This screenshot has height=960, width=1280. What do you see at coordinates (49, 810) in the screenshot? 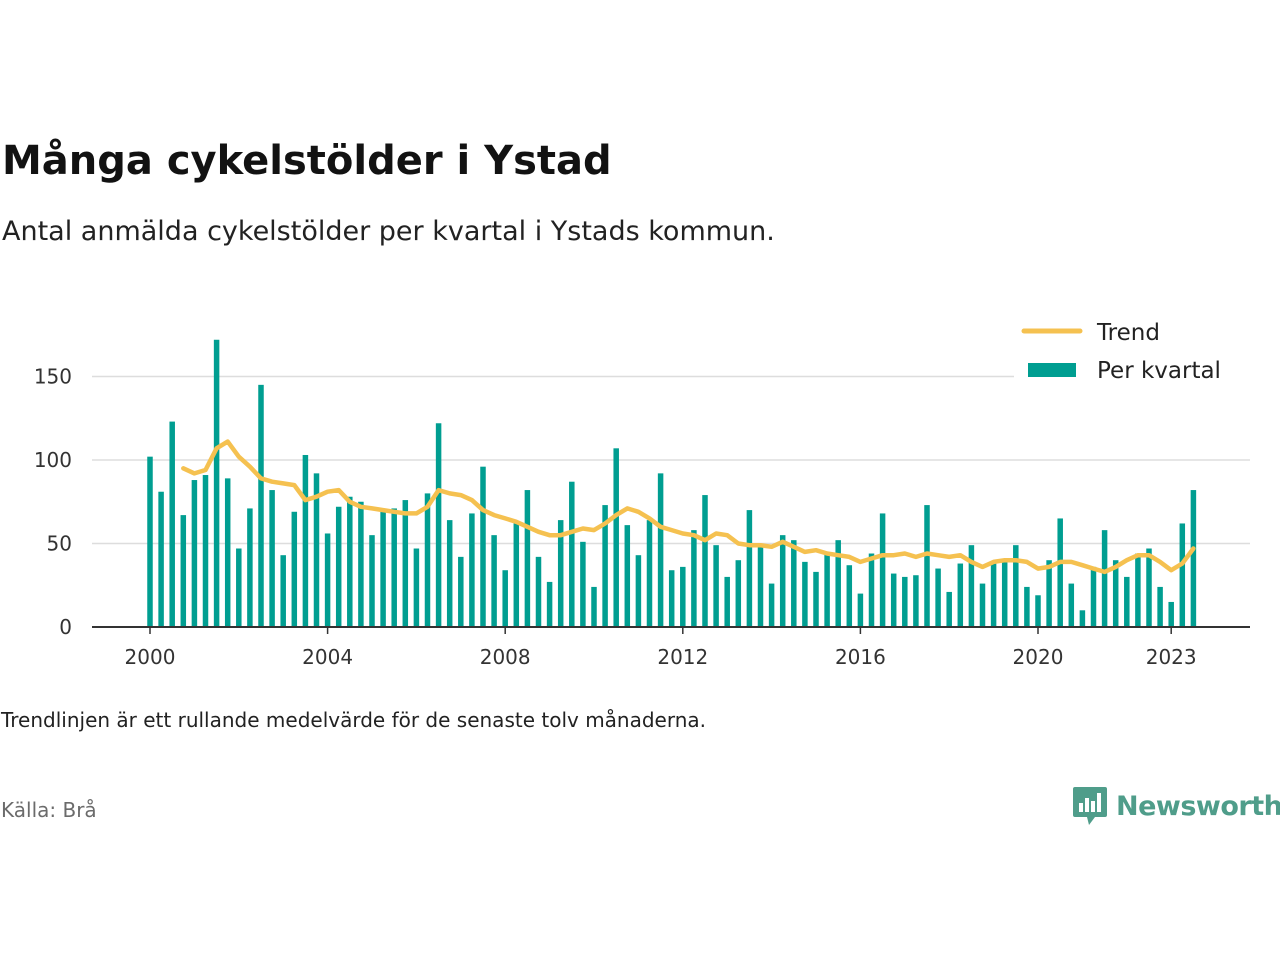
I see `source-label: Källa: Brå` at bounding box center [49, 810].